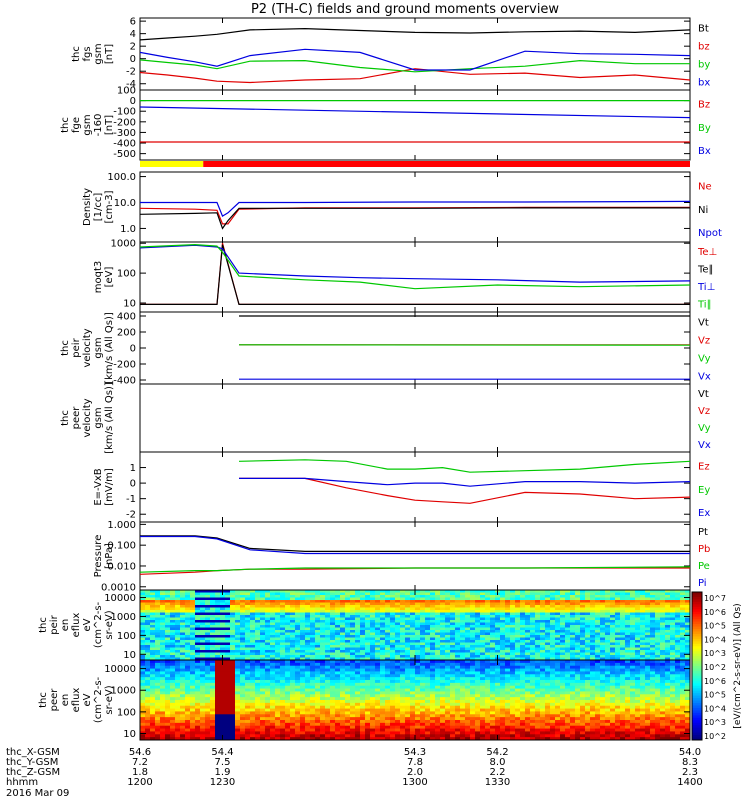  Describe the element at coordinates (704, 411) in the screenshot. I see `legend-Vz: Vz` at that location.